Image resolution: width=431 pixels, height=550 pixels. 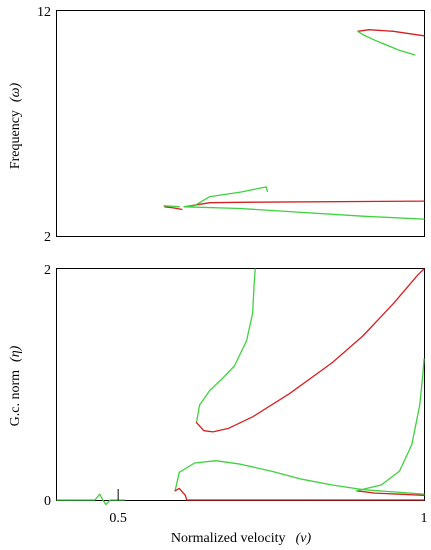 What do you see at coordinates (47, 501) in the screenshot?
I see `gc-norm-y-tick-label-0: 0` at bounding box center [47, 501].